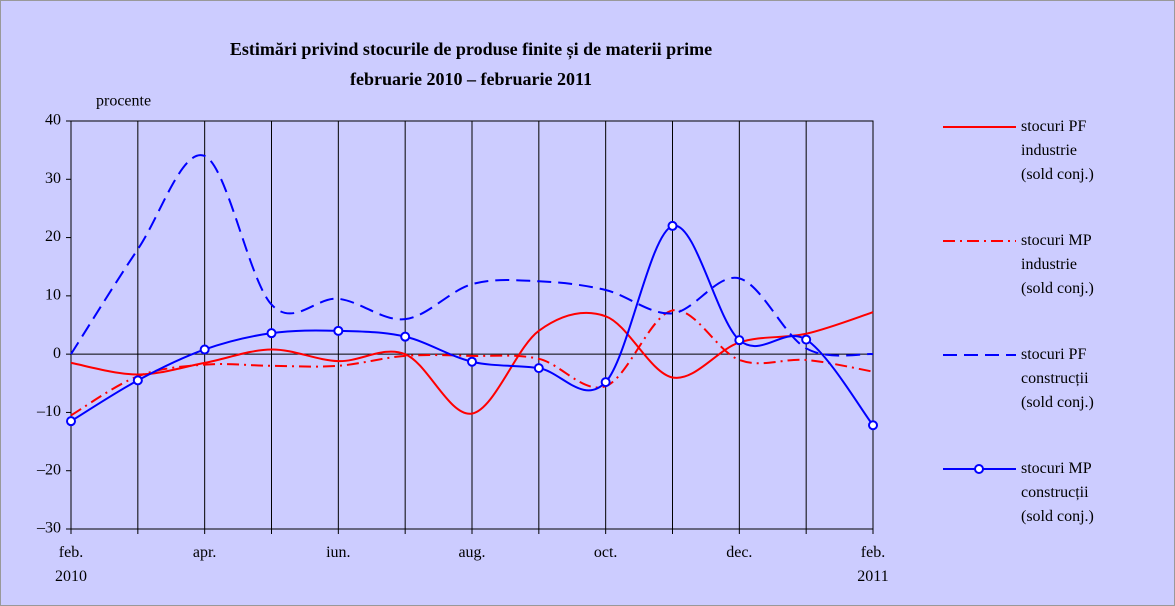  I want to click on x-tick-label: aug., so click(472, 552).